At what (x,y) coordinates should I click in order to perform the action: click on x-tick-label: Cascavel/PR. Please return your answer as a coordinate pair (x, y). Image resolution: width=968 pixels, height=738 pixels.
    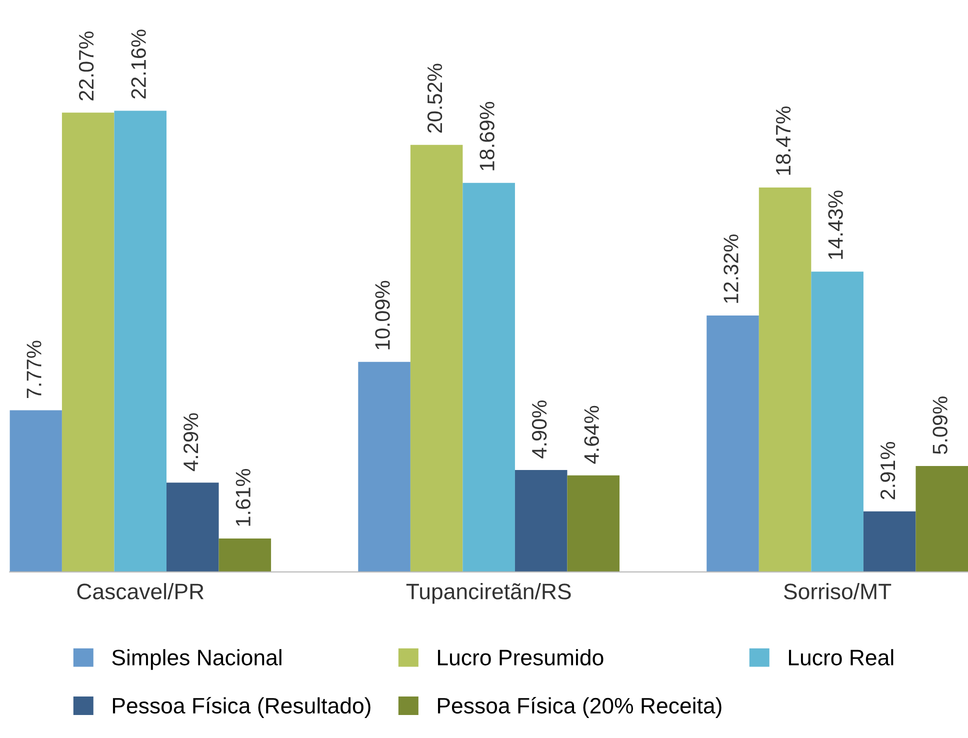
    Looking at the image, I should click on (140, 591).